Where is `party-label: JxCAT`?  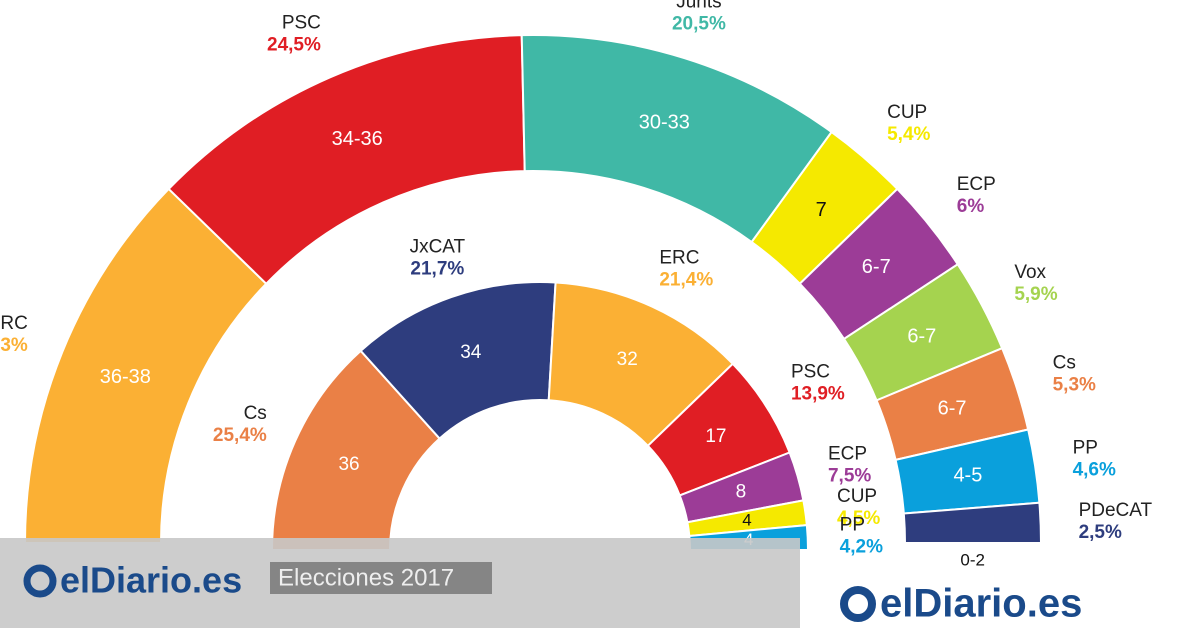
party-label: JxCAT is located at coordinates (438, 246).